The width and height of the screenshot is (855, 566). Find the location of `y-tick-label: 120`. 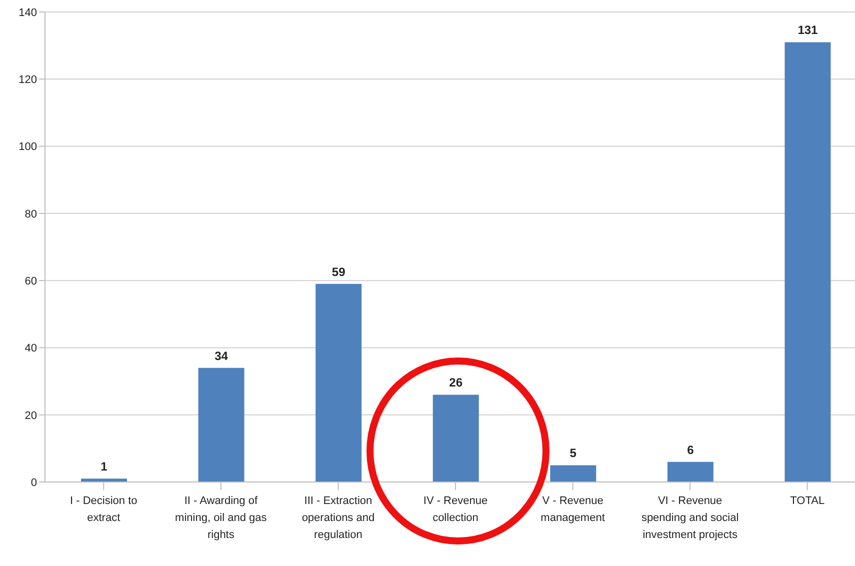

y-tick-label: 120 is located at coordinates (27, 80).